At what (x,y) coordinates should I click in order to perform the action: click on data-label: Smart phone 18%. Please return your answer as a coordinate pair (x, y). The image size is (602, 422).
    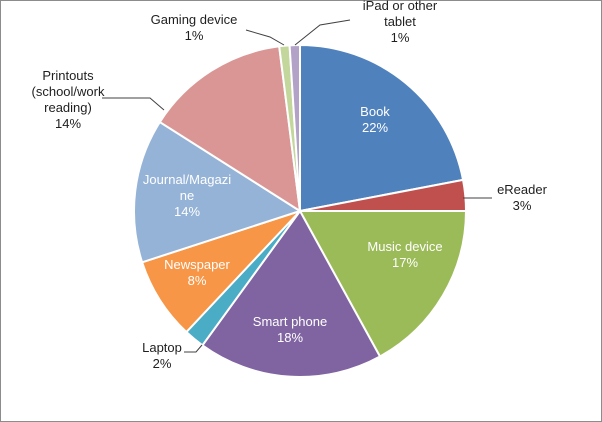
    Looking at the image, I should click on (290, 329).